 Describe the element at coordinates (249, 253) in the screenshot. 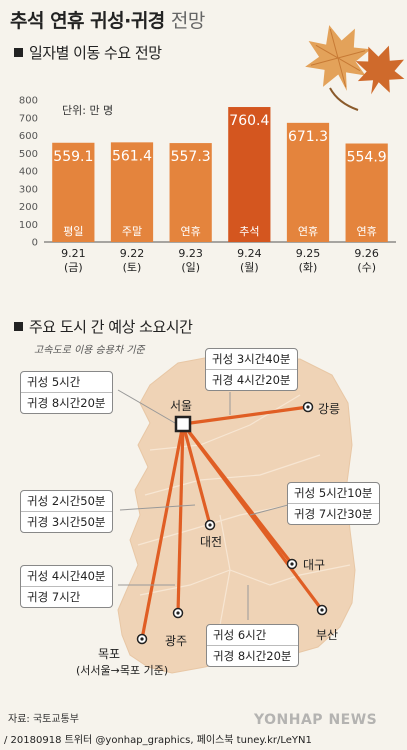

I see `x-category-label: 9.24` at that location.